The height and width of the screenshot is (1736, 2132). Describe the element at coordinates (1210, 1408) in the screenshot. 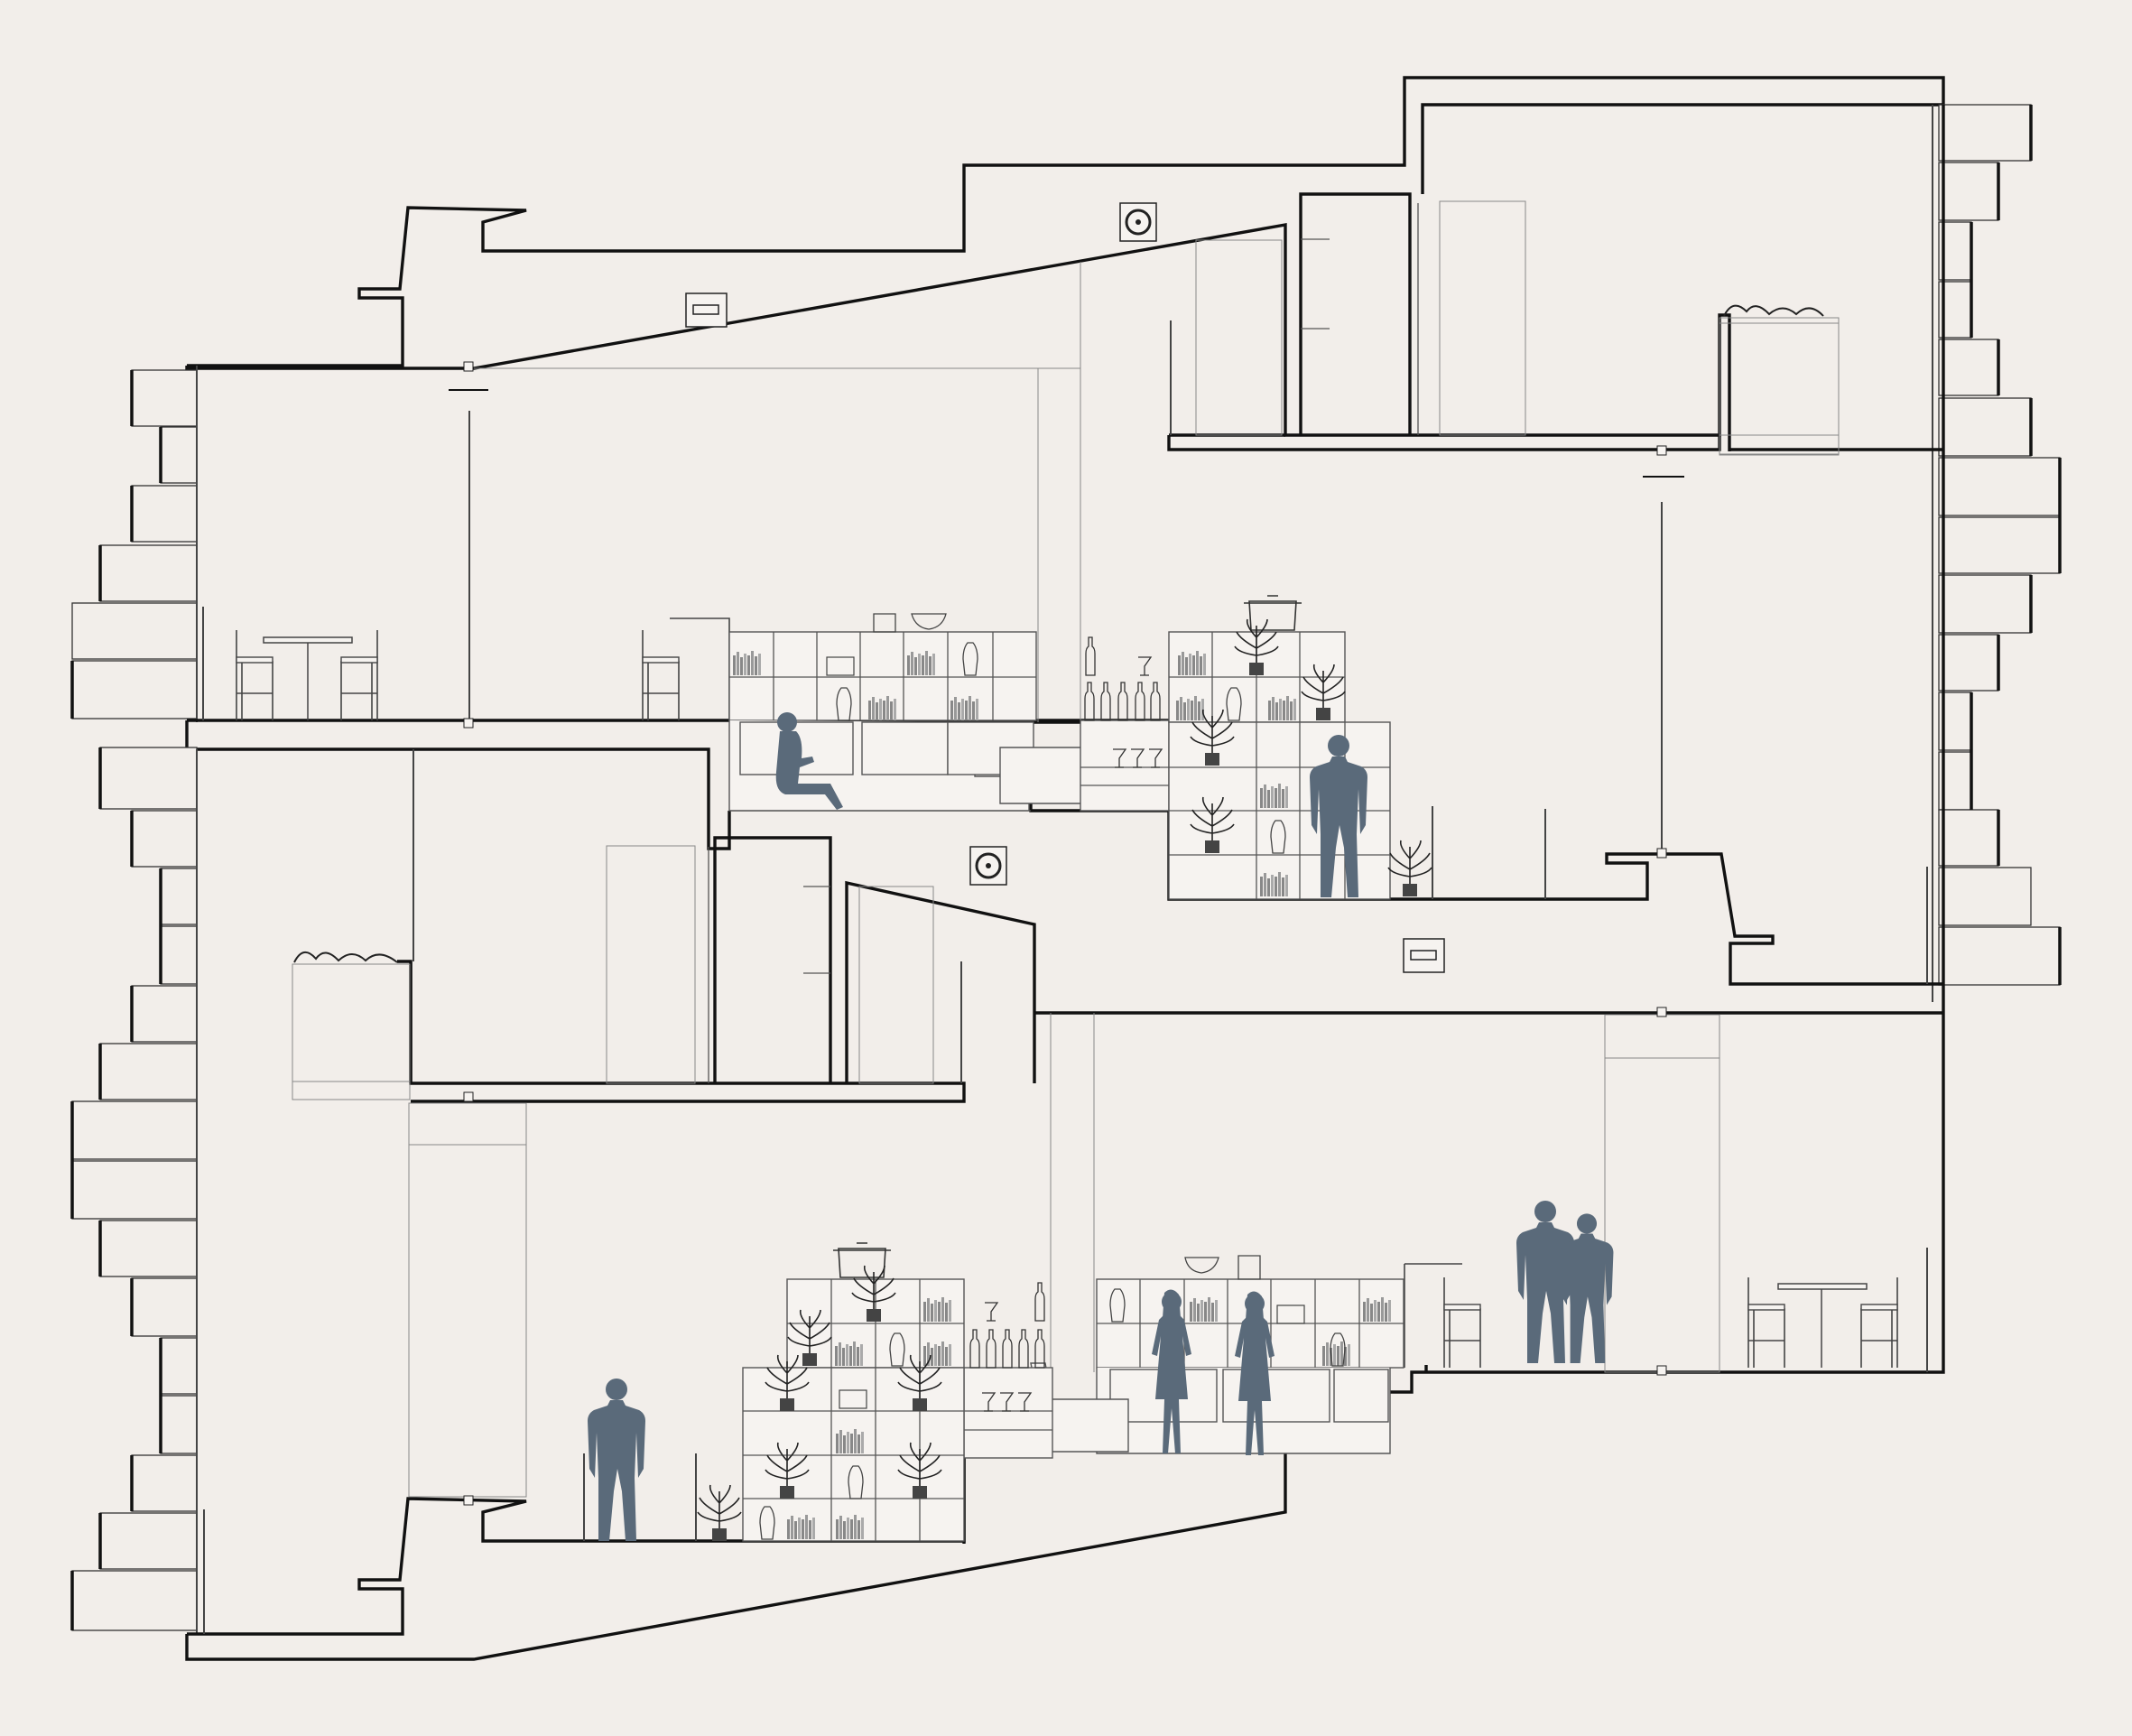

I see `lower-sofa` at that location.